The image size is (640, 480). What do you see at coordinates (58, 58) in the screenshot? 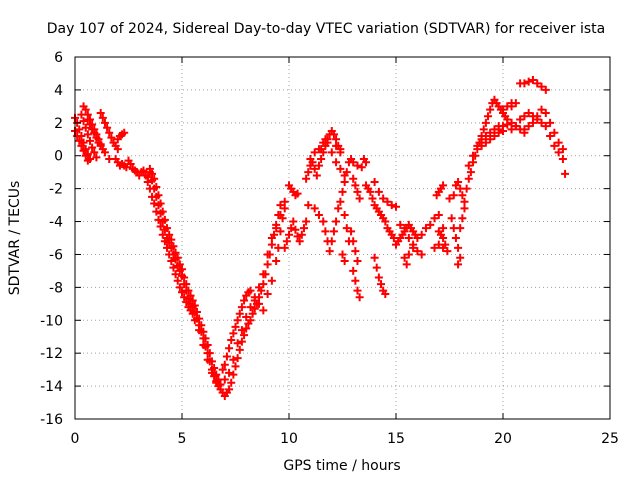
I see `y-tick-label: 6` at bounding box center [58, 58].